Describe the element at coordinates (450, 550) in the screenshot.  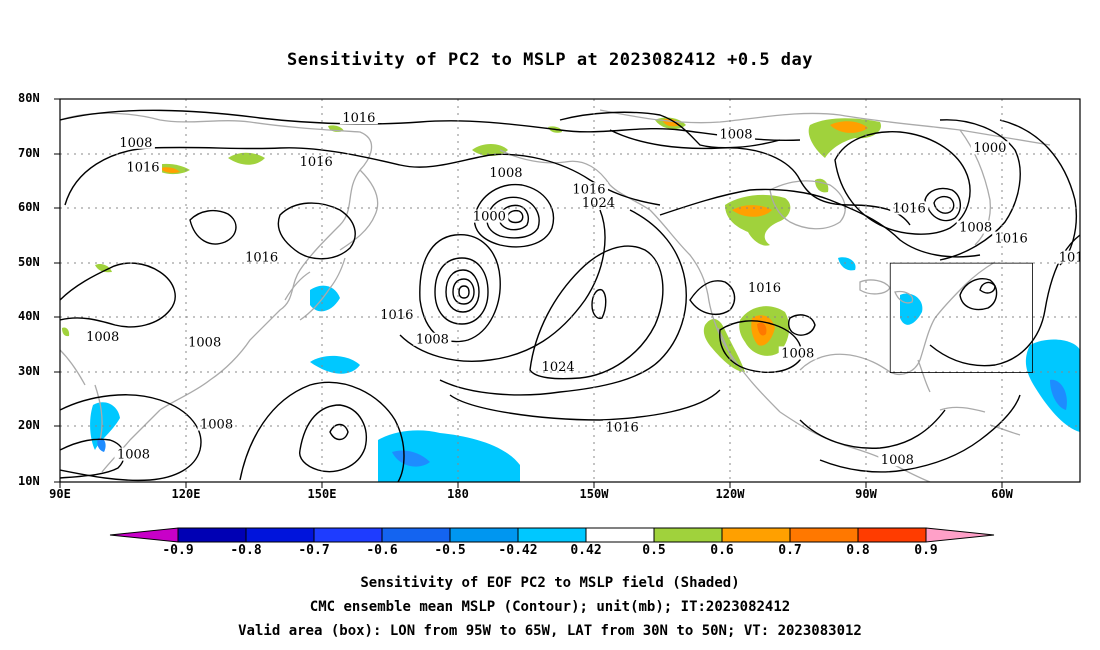
I see `colorbar-tick-label: -0.5` at that location.